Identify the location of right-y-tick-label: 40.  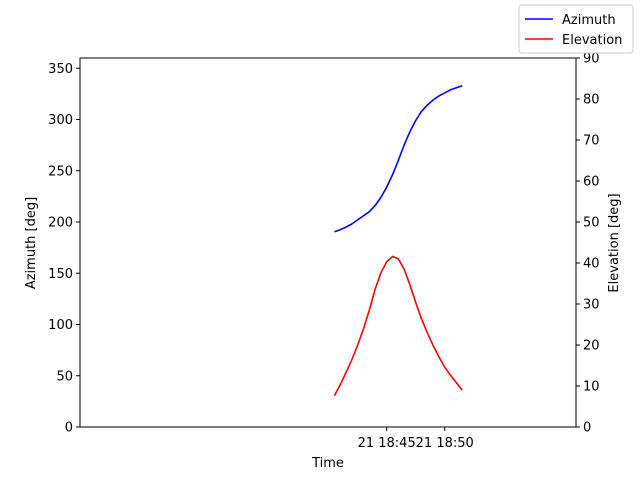
(591, 264).